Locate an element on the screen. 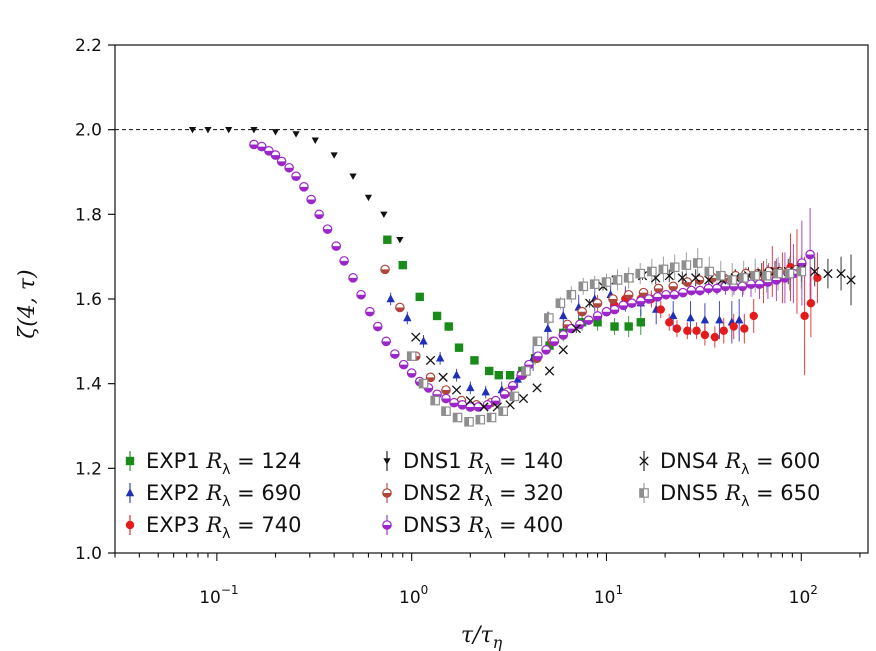 The width and height of the screenshot is (876, 651). legend-item-exp3: EXP3 Rλ = 740 is located at coordinates (213, 527).